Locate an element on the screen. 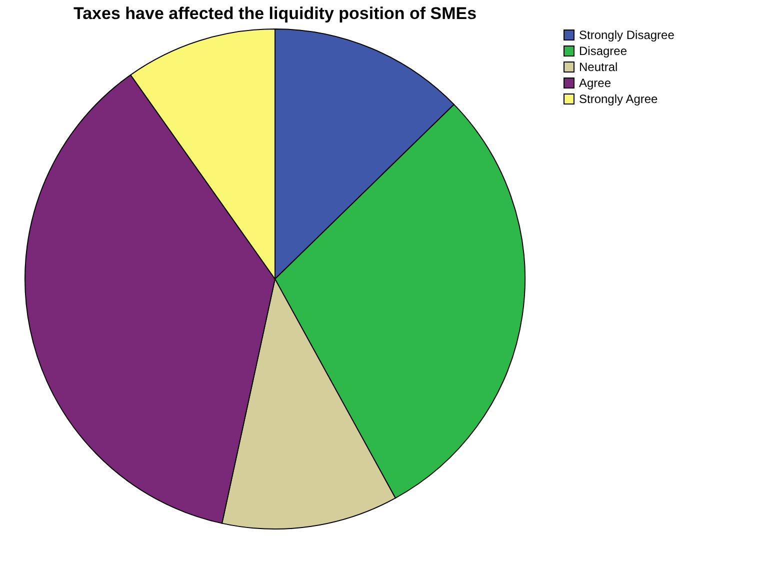 Image resolution: width=784 pixels, height=565 pixels. legend-label: Strongly Disagree is located at coordinates (627, 35).